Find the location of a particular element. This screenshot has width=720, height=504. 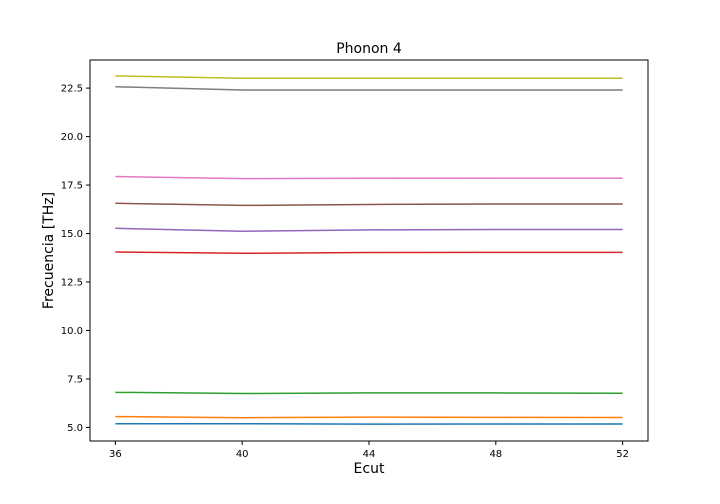

x-tick-label: 36 is located at coordinates (115, 454).